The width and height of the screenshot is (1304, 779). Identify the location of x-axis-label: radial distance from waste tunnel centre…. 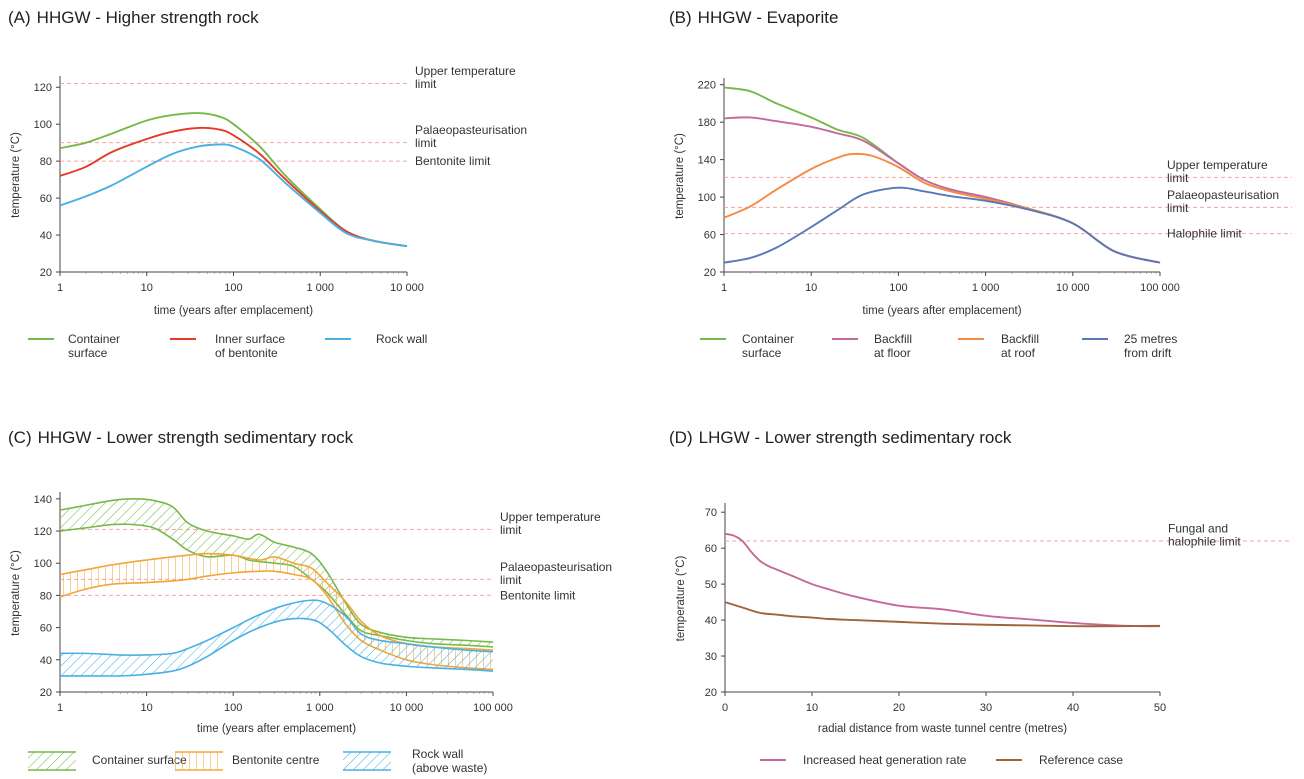
(942, 729).